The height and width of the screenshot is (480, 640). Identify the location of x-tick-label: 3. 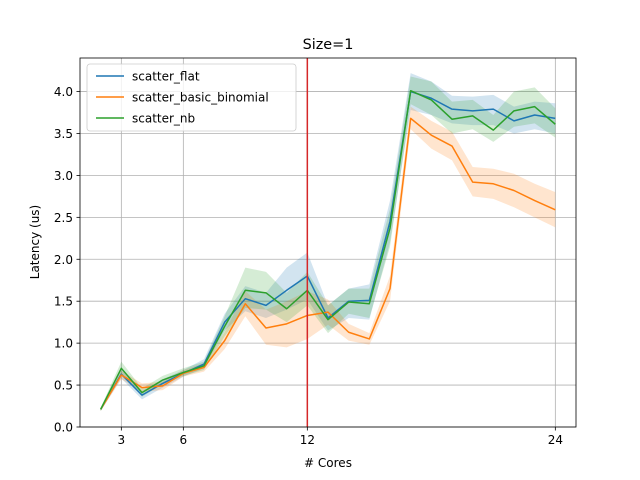
(122, 440).